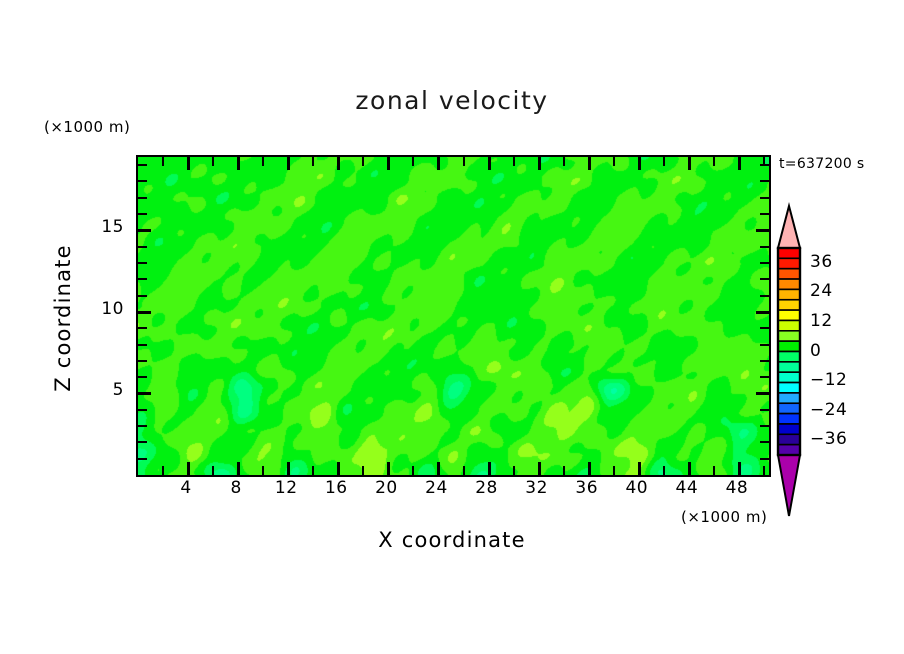 The width and height of the screenshot is (904, 654). What do you see at coordinates (112, 227) in the screenshot?
I see `y-tick-label: 15` at bounding box center [112, 227].